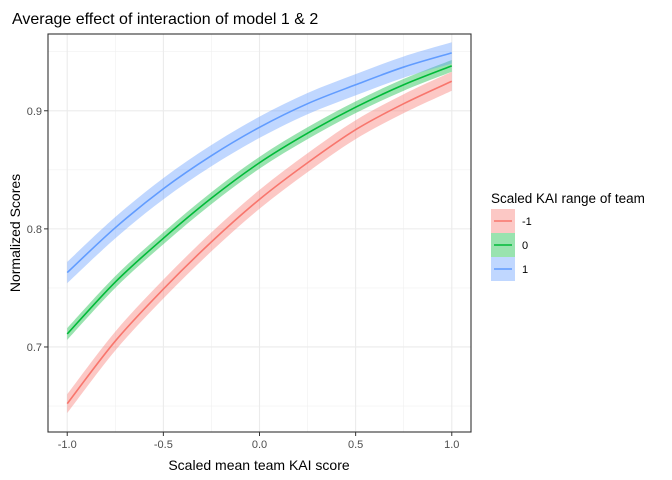 The width and height of the screenshot is (672, 480). Describe the element at coordinates (355, 445) in the screenshot. I see `x-tick-label: 0.5` at that location.